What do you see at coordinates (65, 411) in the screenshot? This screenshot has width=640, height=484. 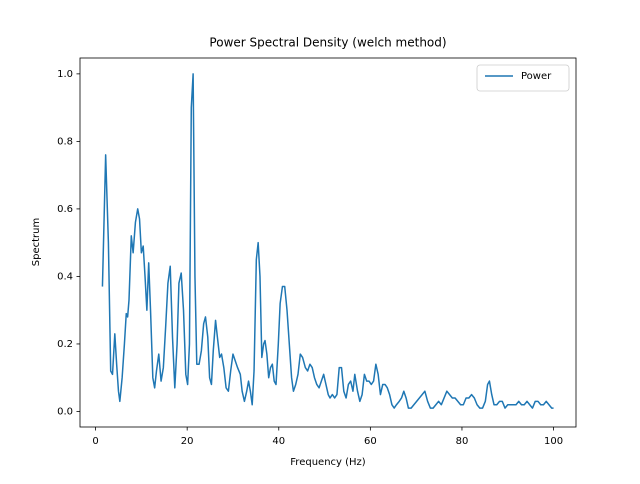 I see `y-tick-label: 0.0` at bounding box center [65, 411].